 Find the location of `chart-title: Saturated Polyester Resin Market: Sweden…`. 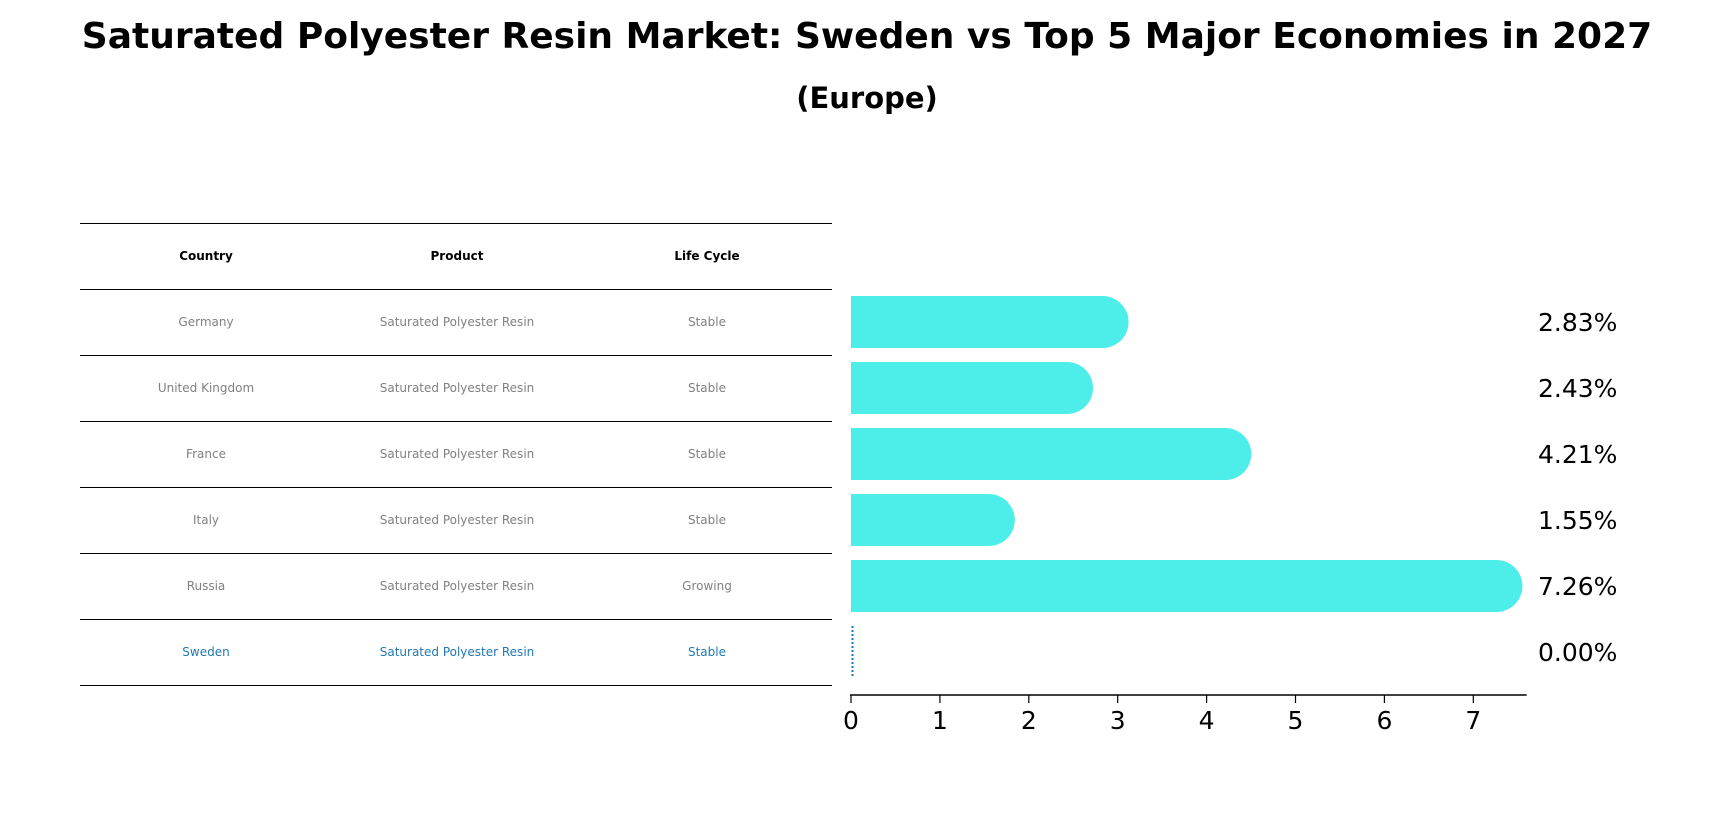

chart-title: Saturated Polyester Resin Market: Sweden… is located at coordinates (867, 36).